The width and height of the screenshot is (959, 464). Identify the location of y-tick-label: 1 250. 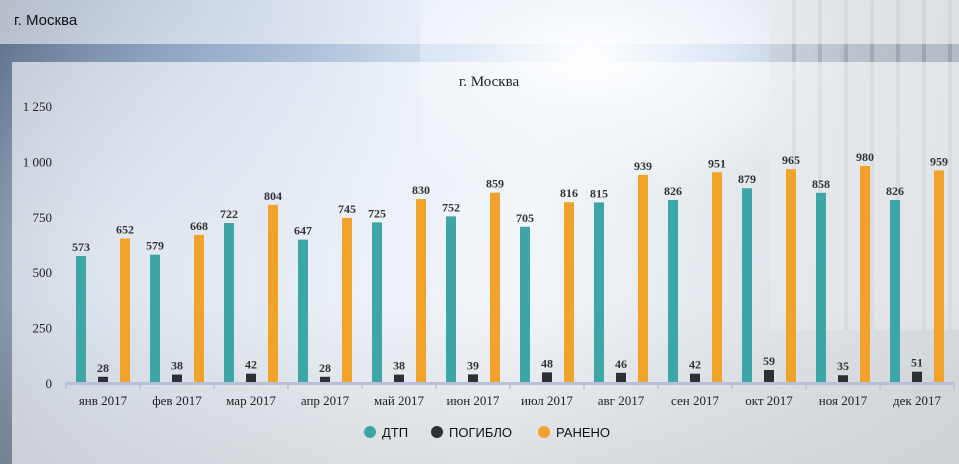
(37, 106).